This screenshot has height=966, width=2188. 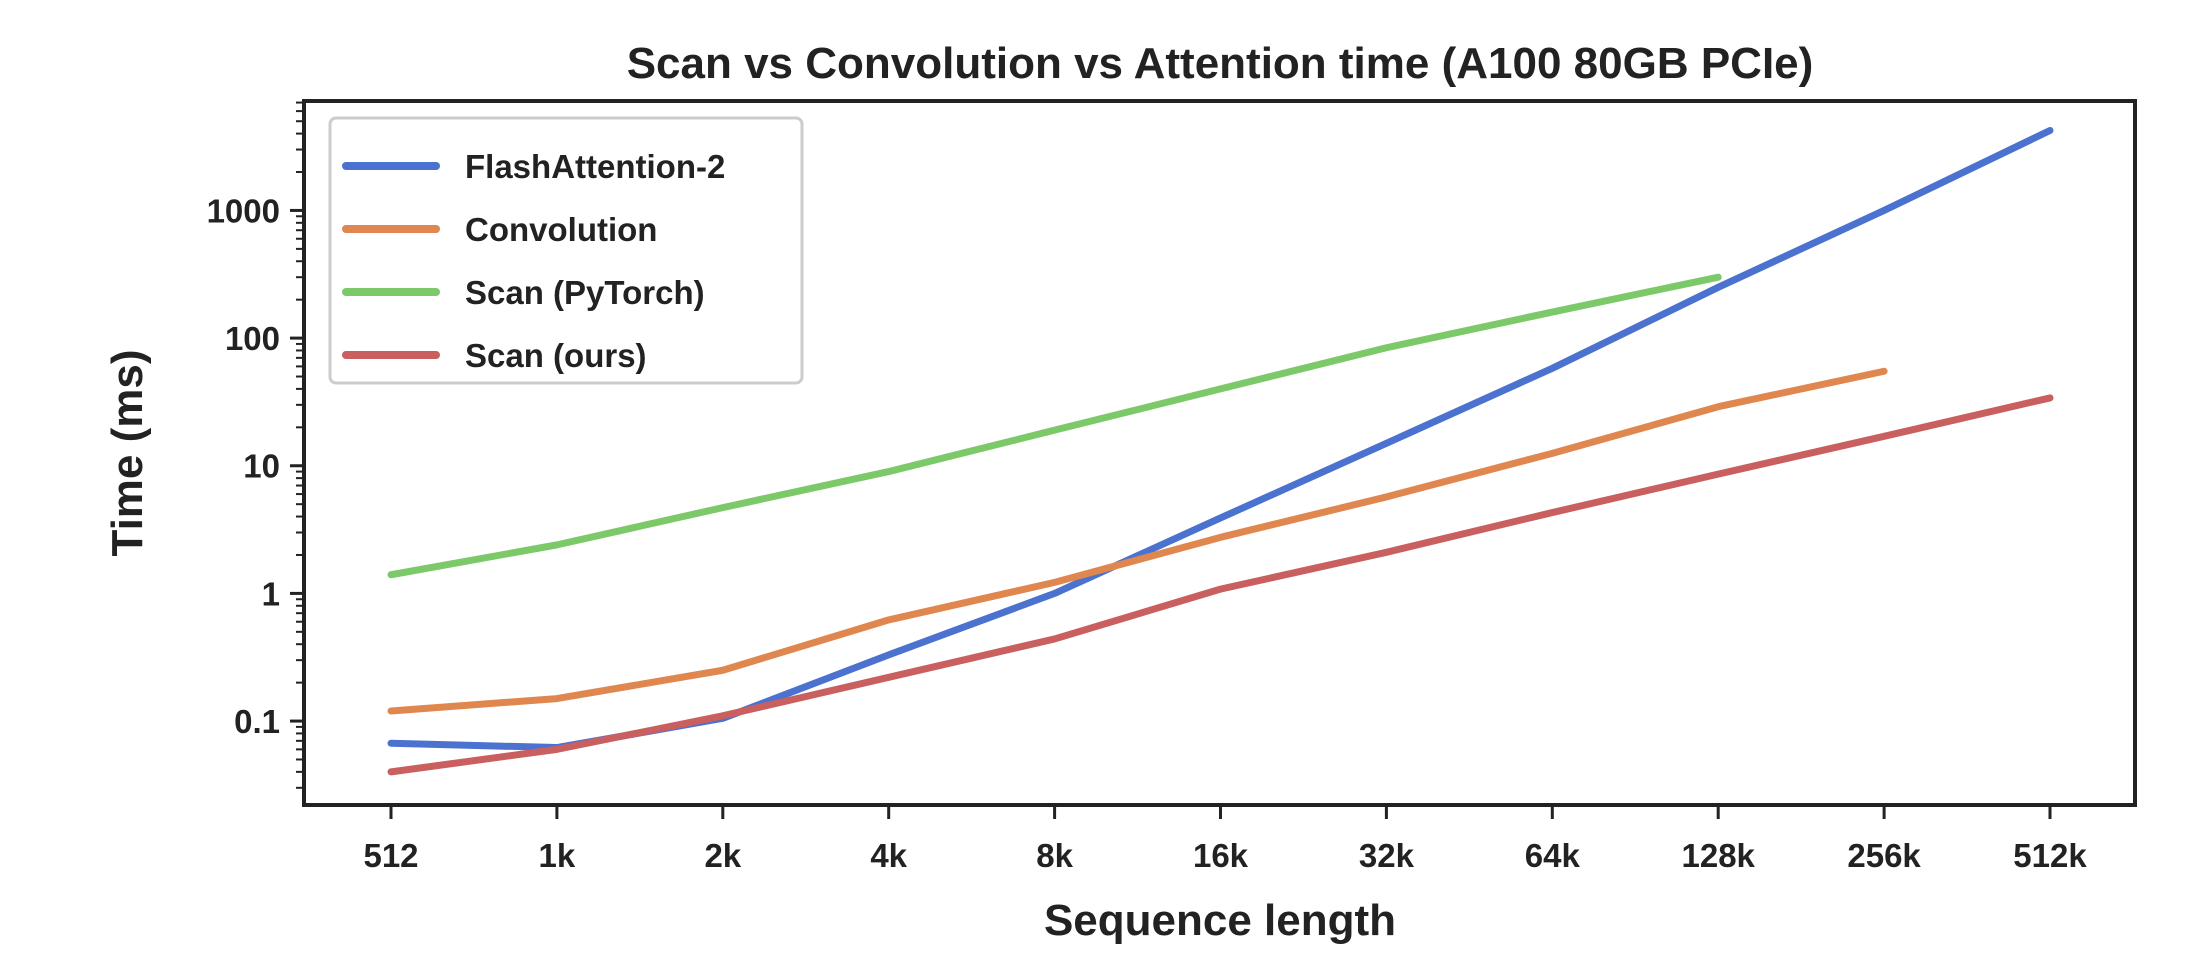 I want to click on legend-label: Convolution, so click(x=561, y=229).